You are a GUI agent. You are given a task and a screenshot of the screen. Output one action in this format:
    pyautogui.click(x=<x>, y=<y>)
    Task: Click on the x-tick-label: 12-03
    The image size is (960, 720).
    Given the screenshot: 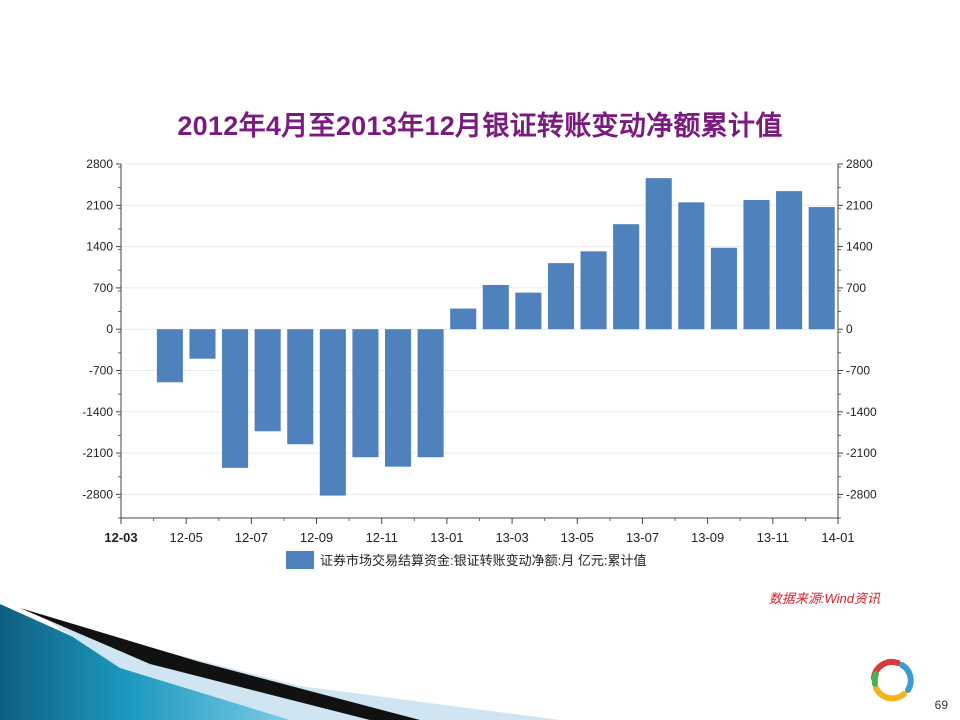 What is the action you would take?
    pyautogui.click(x=120, y=537)
    